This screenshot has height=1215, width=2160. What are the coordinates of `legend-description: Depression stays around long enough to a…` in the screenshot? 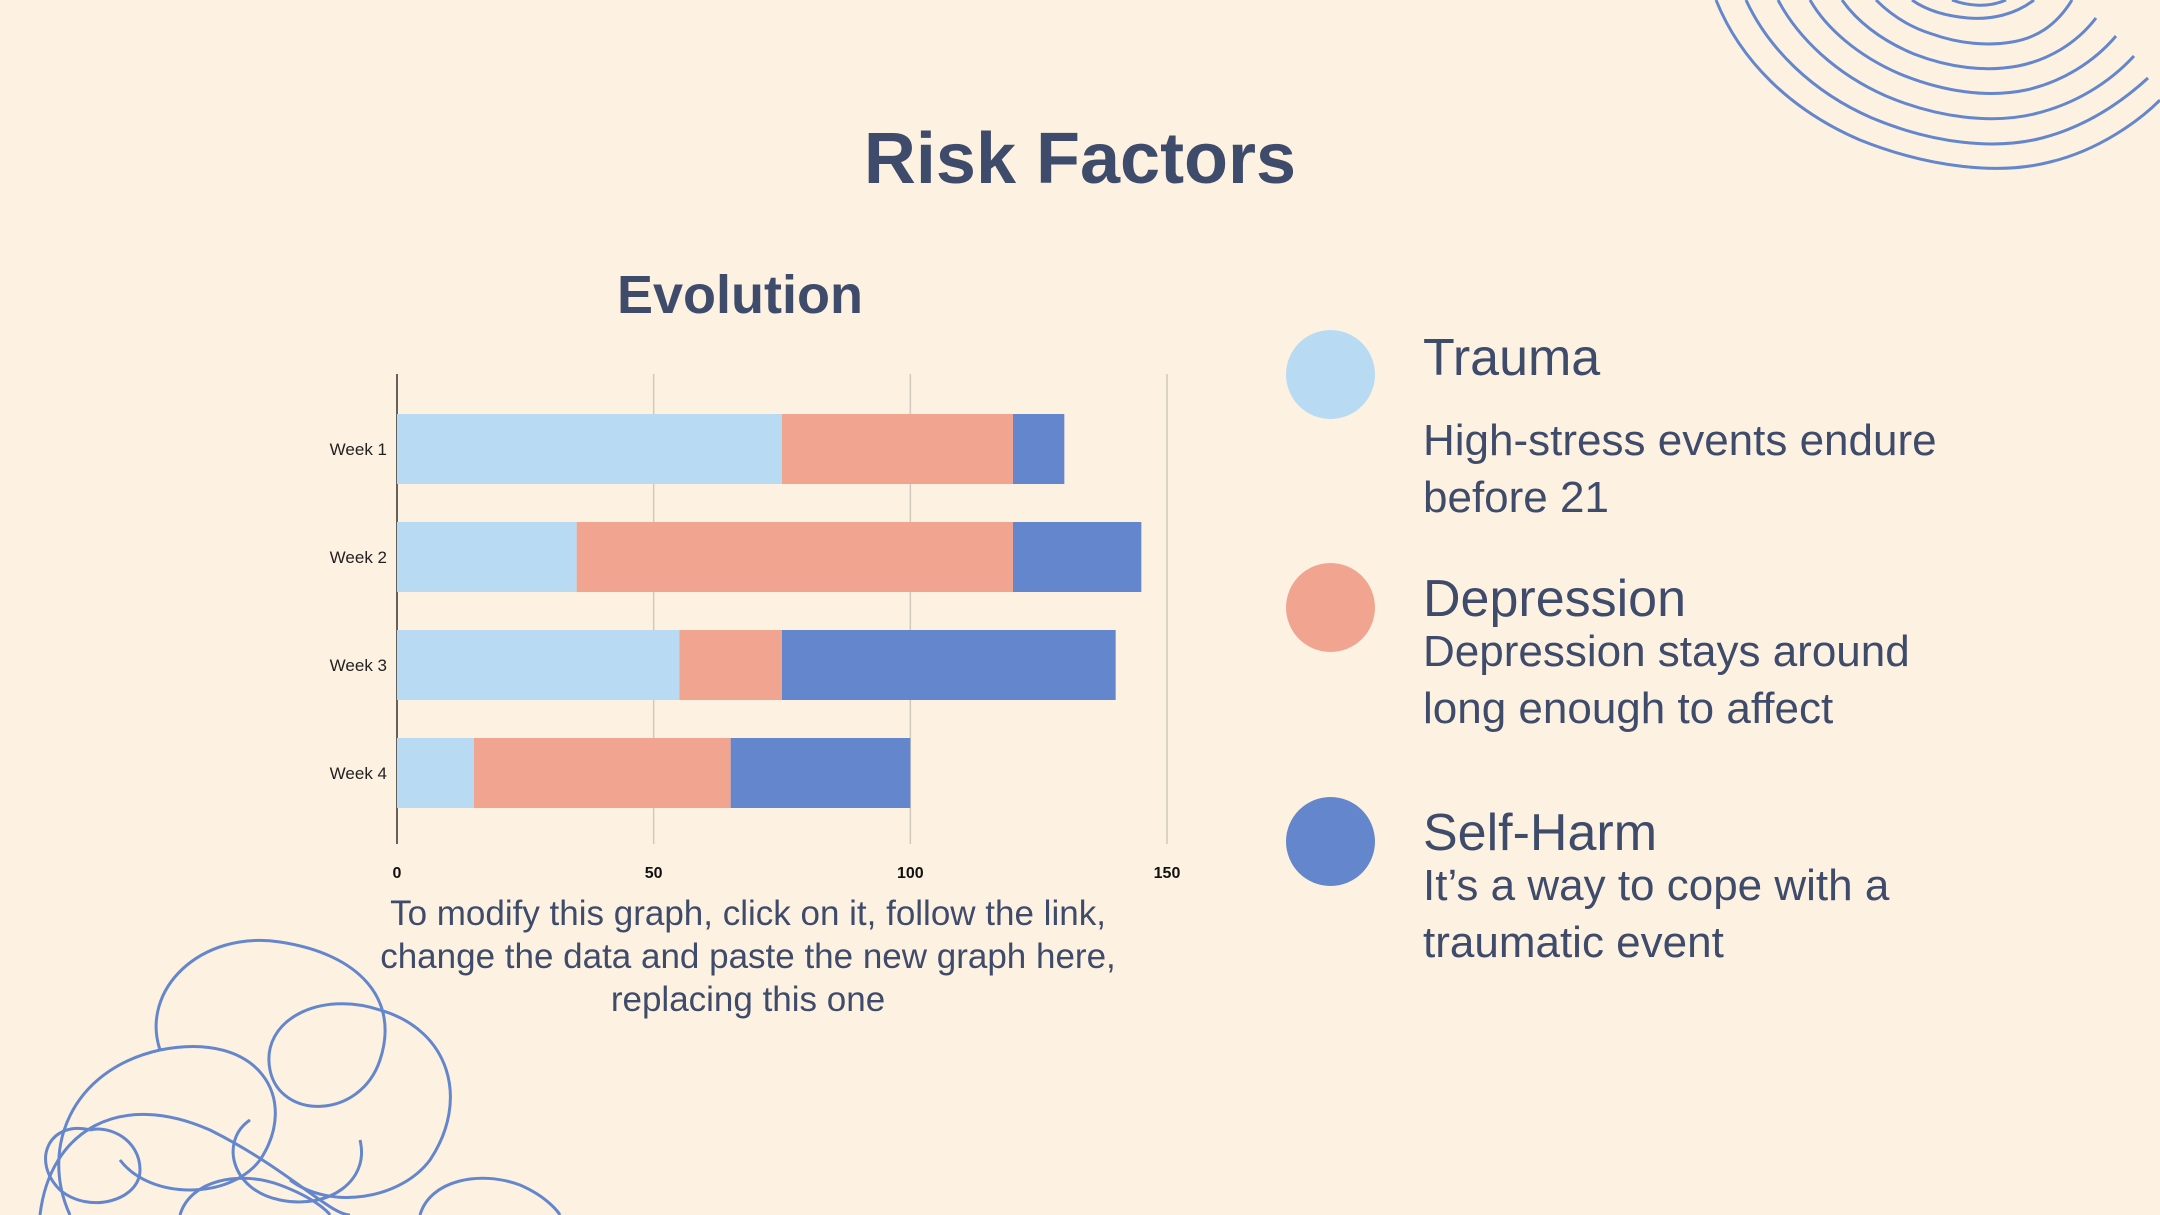 It's located at (1666, 680).